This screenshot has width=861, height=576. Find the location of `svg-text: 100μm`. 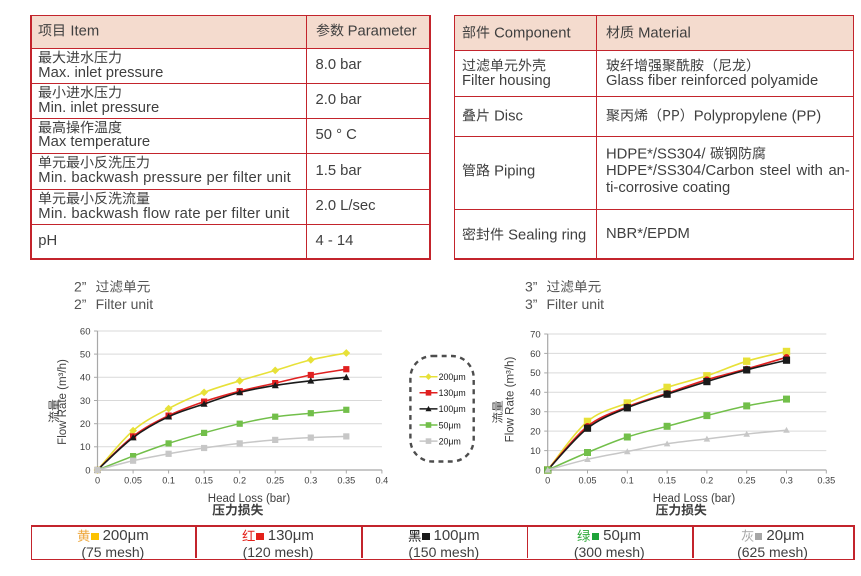

svg-text: 100μm is located at coordinates (452, 409).